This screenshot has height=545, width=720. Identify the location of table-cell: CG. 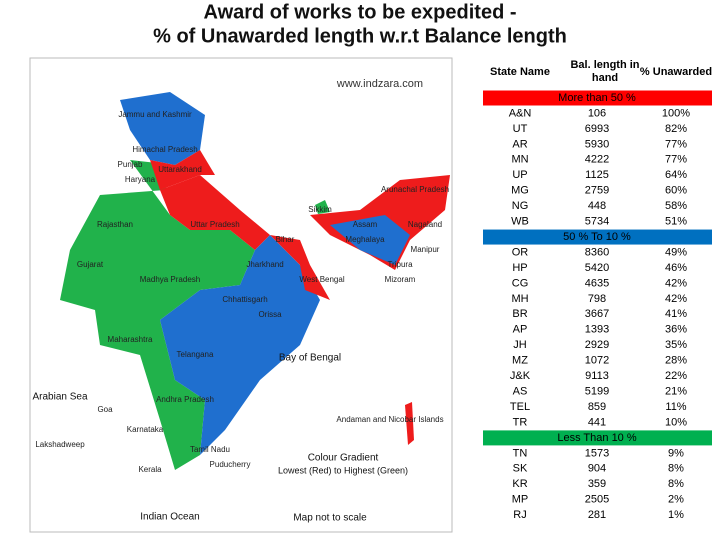
(520, 283).